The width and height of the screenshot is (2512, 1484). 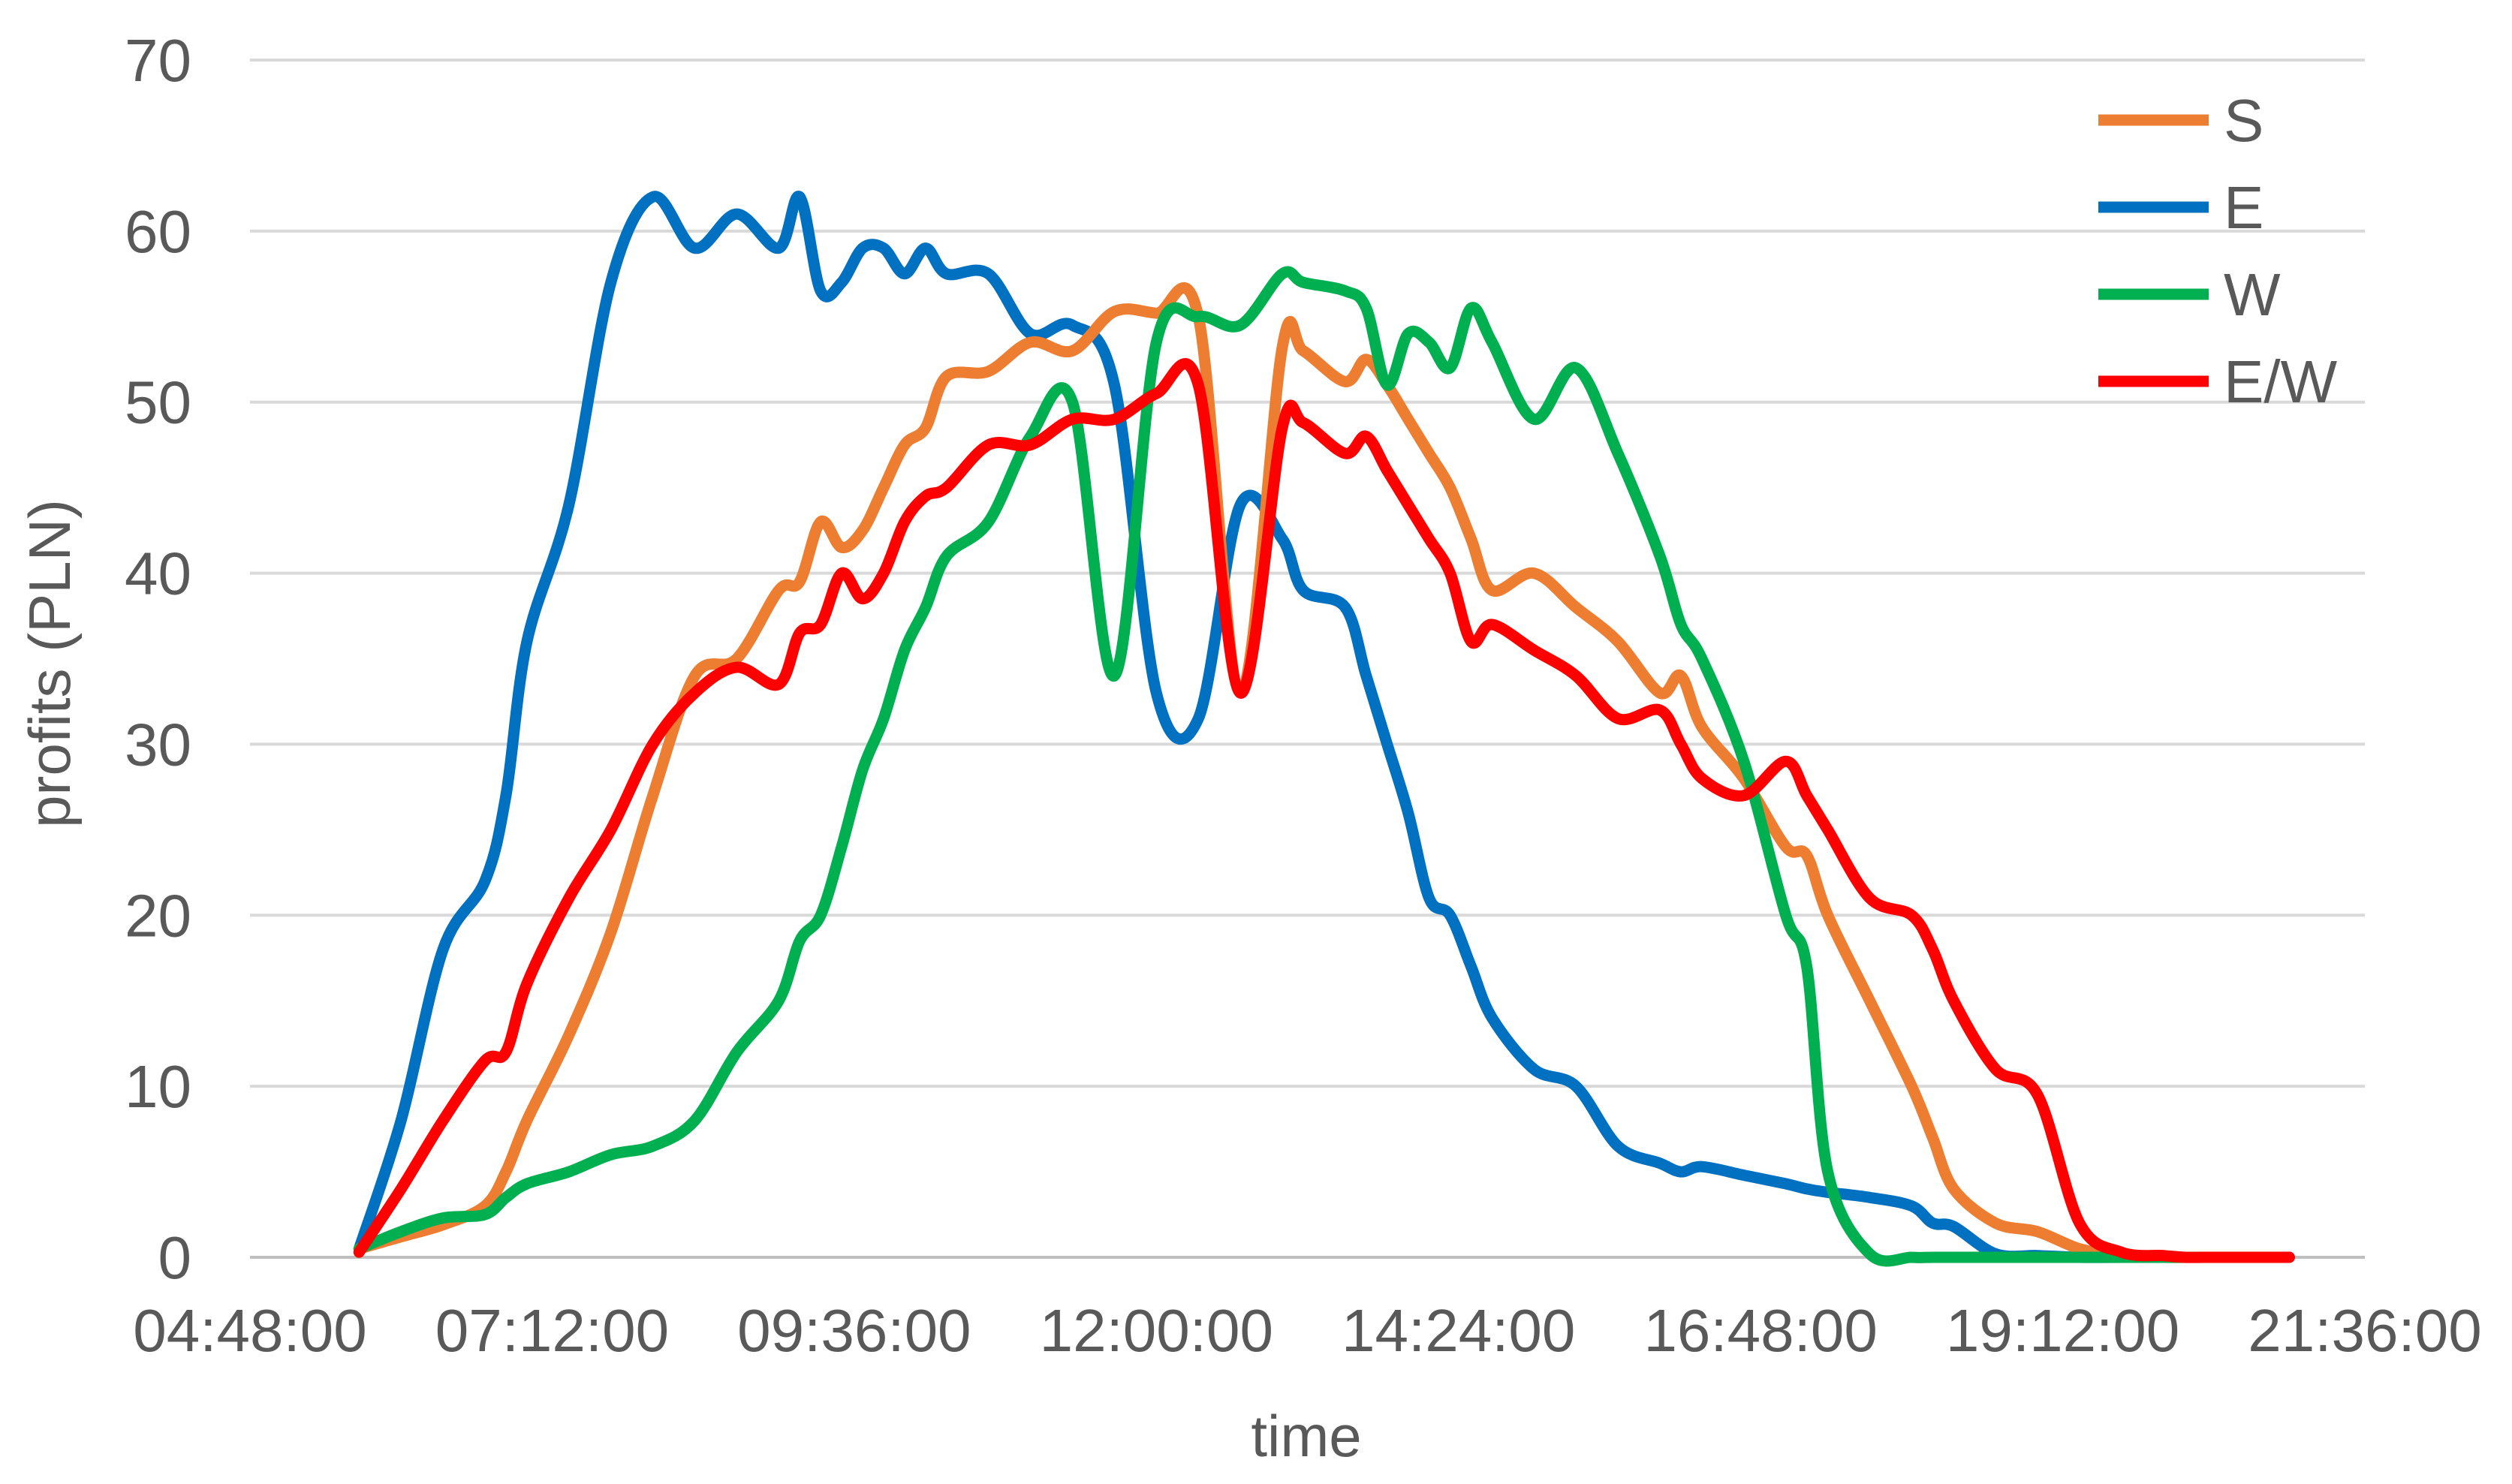 I want to click on legend-label: E/W, so click(x=2281, y=381).